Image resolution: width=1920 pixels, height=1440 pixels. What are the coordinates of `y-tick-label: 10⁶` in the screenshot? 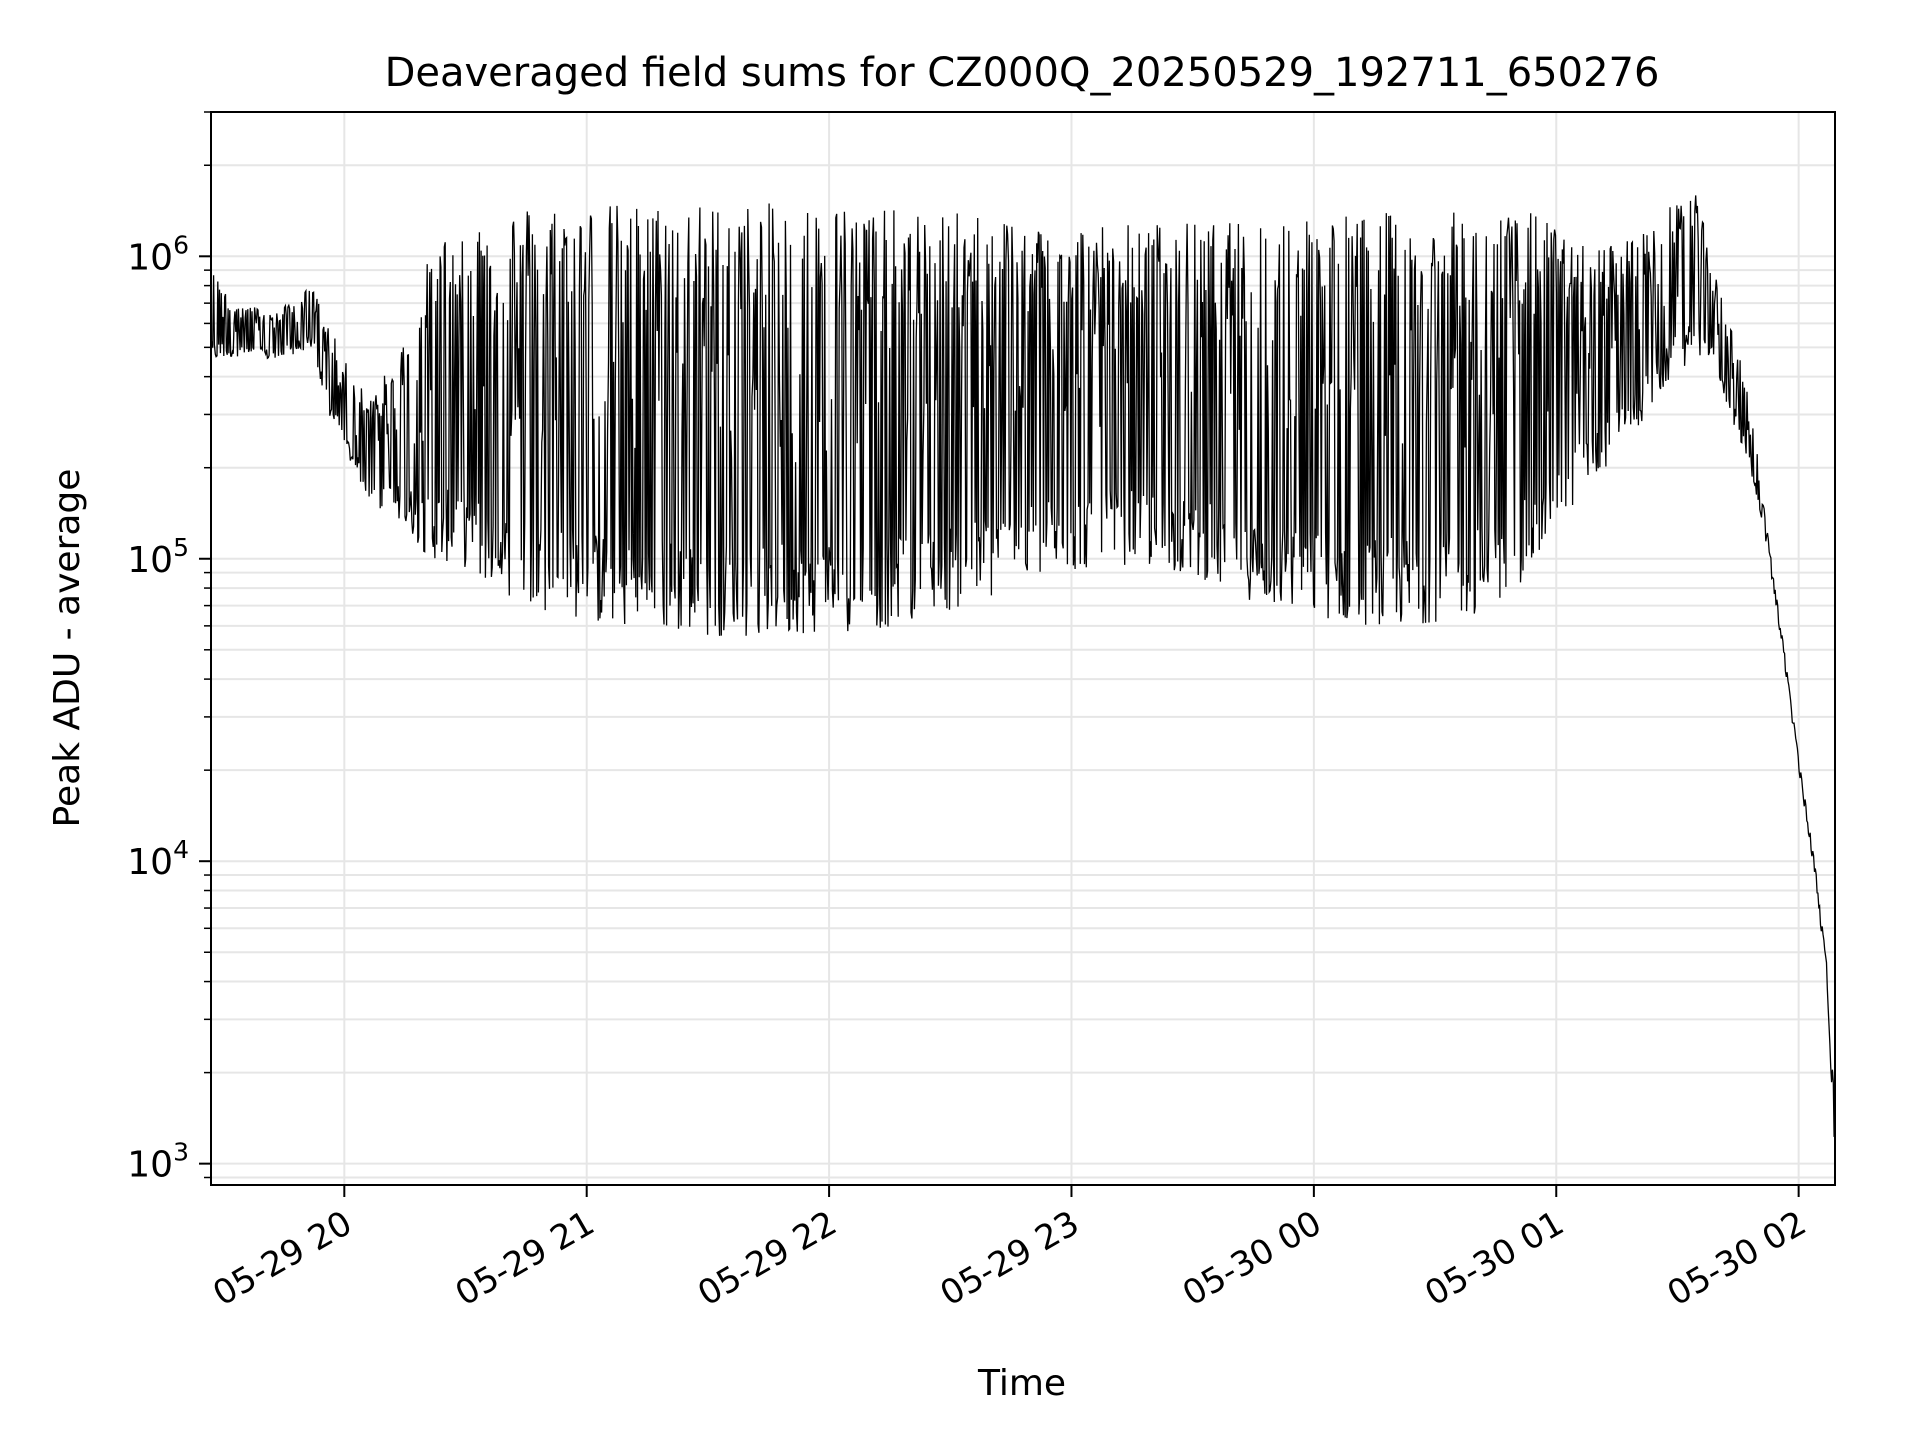 It's located at (158, 254).